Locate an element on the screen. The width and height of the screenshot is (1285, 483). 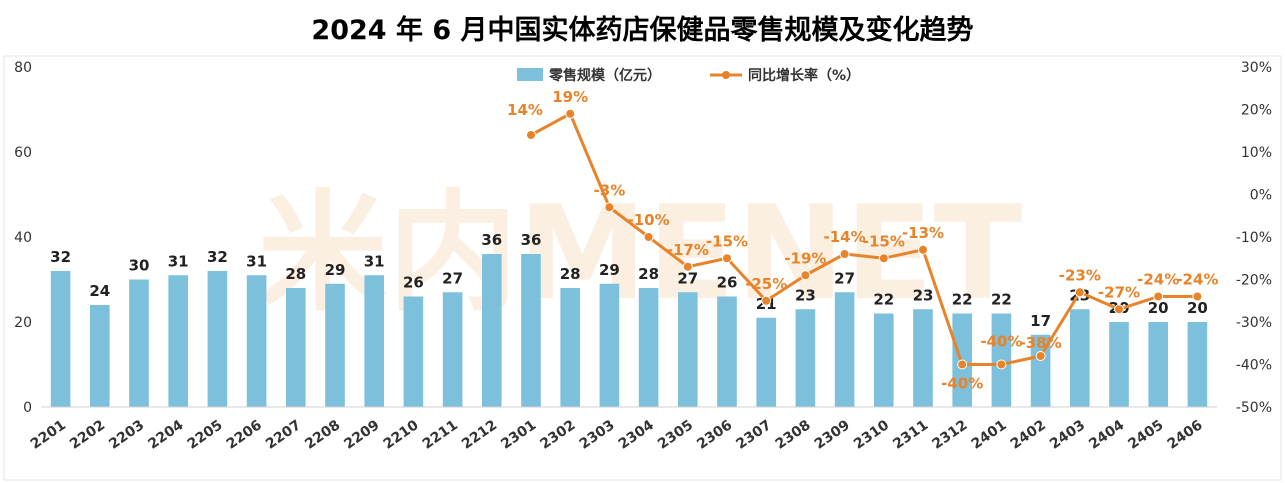
right-tick-label: -10% is located at coordinates (1254, 238).